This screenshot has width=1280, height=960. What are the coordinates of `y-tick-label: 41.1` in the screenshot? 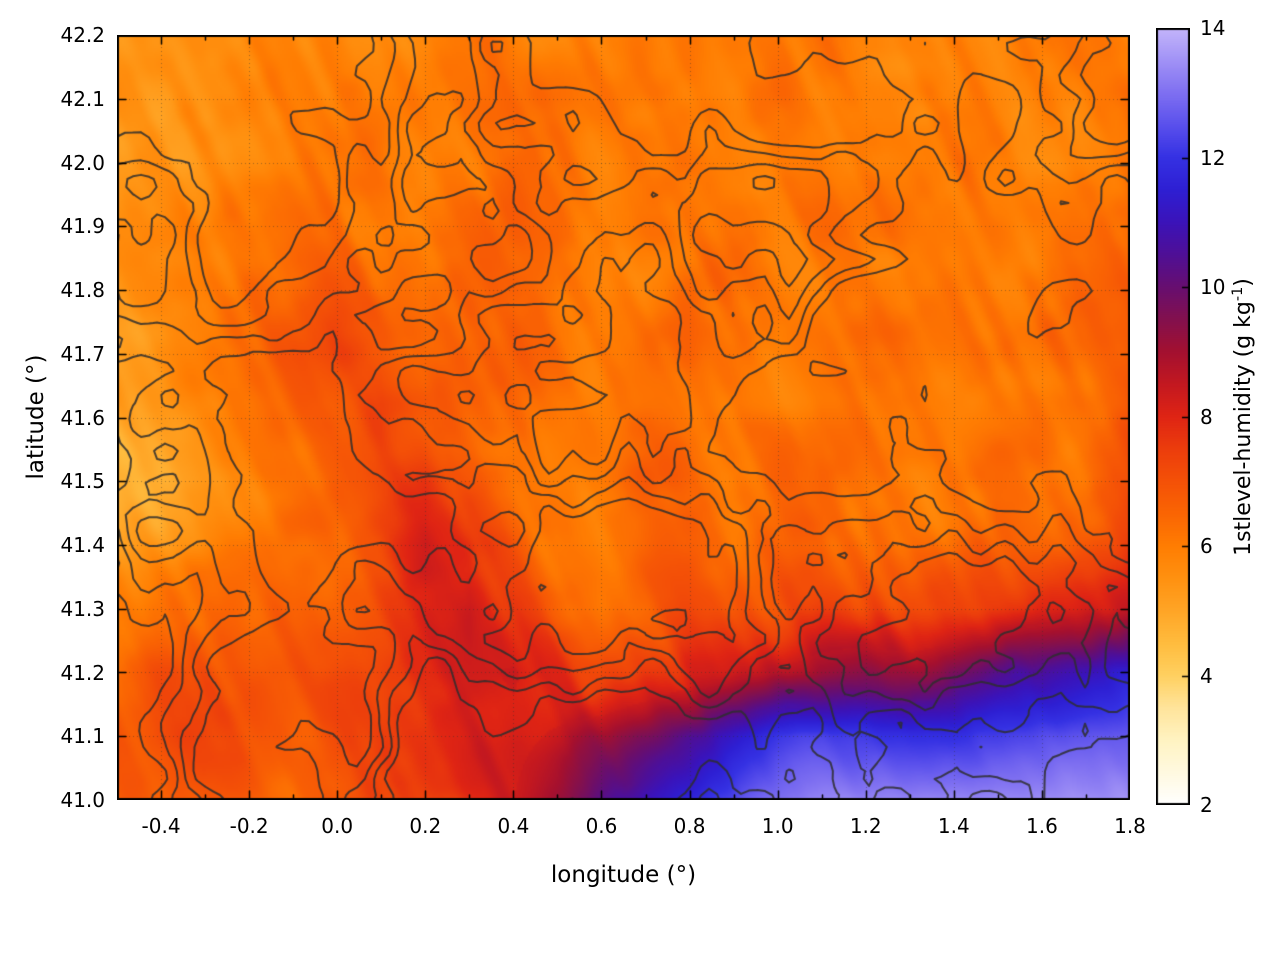 It's located at (82, 736).